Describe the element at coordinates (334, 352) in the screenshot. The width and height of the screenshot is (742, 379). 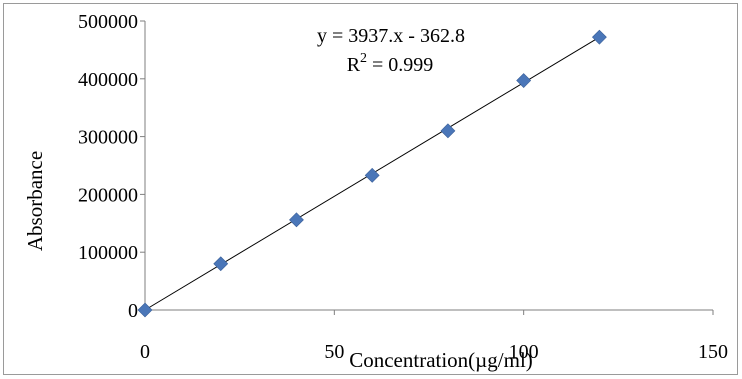
I see `x-tick-label: 50` at that location.